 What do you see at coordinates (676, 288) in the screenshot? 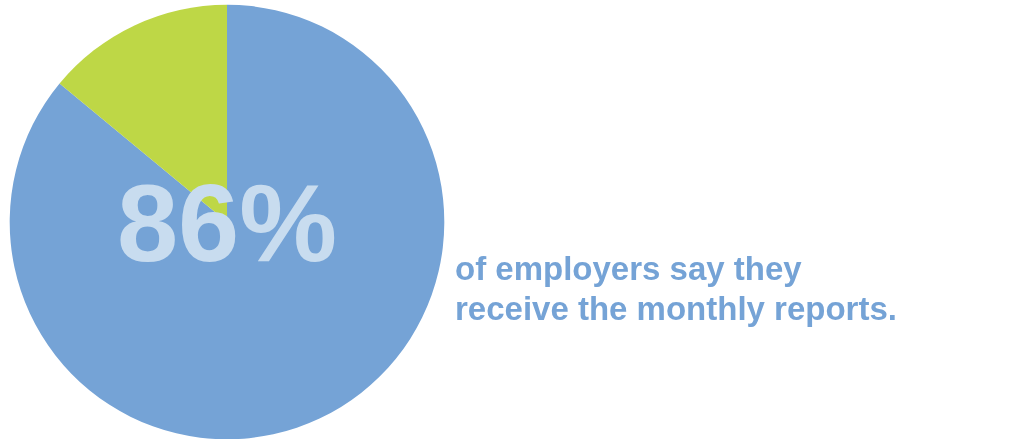
I see `text: of employers say they receive the monthly reports.` at bounding box center [676, 288].